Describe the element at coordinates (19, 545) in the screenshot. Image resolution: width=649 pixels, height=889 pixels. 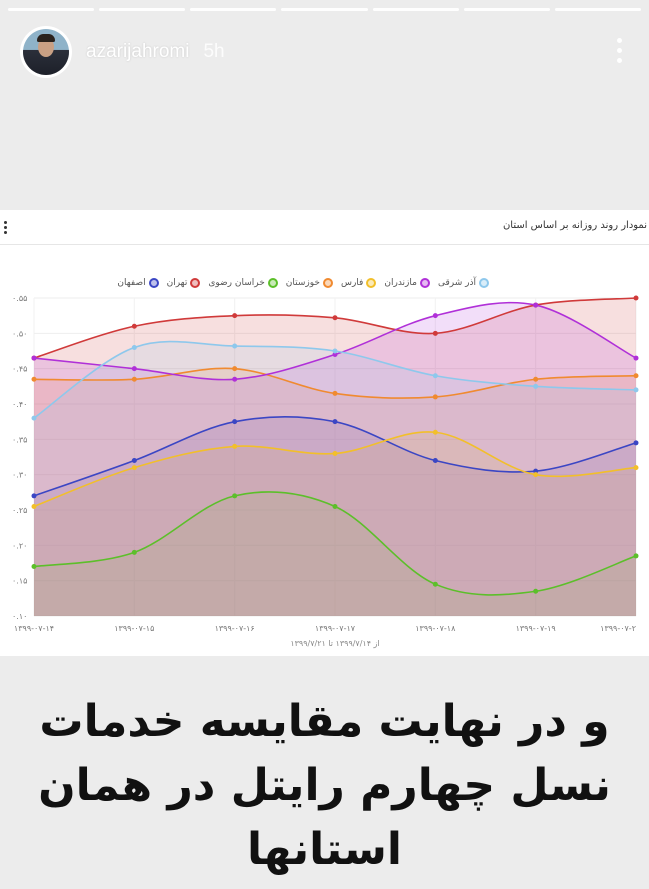
I see `y-tick-label: ۰.۲۰` at that location.